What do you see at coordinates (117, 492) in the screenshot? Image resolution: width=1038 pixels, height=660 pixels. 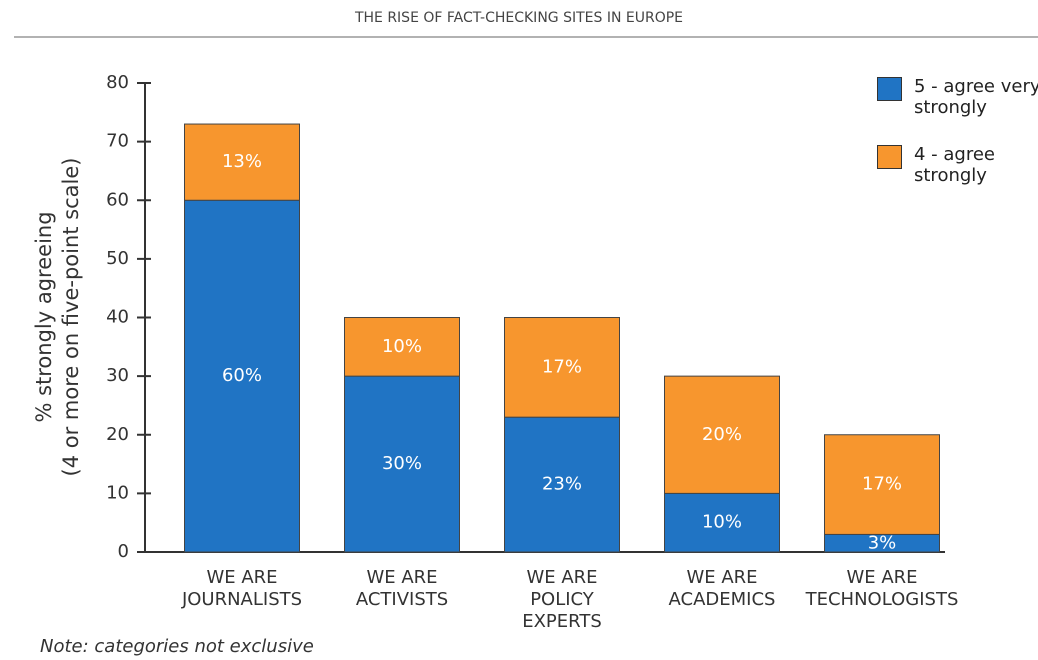 I see `y-tick-label: 10` at bounding box center [117, 492].